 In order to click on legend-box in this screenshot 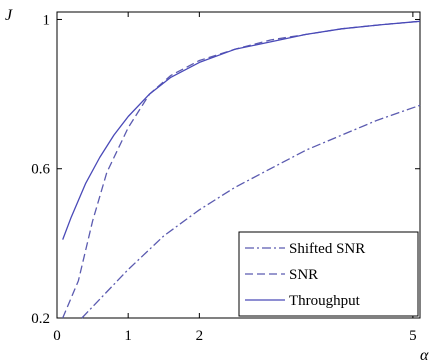, I will do `click(328, 274)`.